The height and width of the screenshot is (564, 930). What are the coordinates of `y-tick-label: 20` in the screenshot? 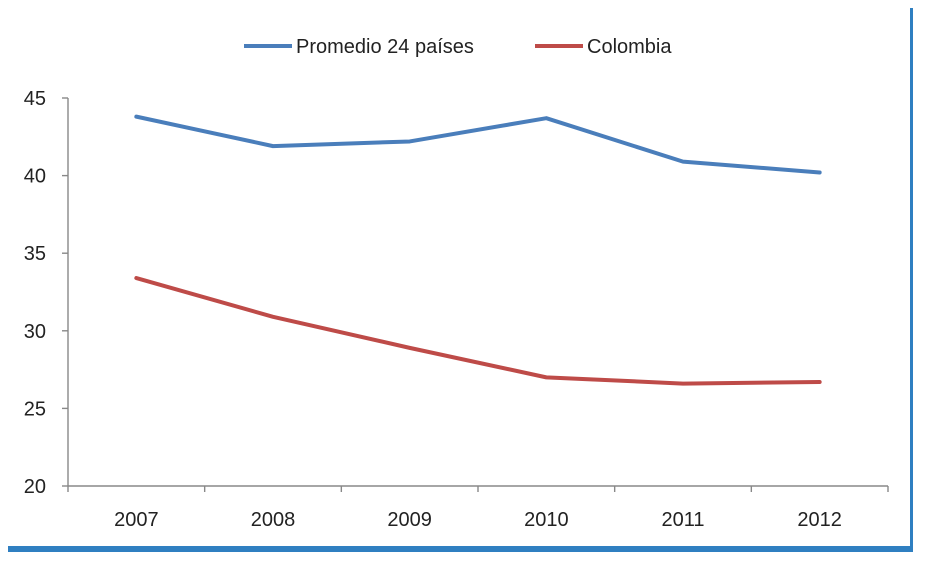 It's located at (35, 487).